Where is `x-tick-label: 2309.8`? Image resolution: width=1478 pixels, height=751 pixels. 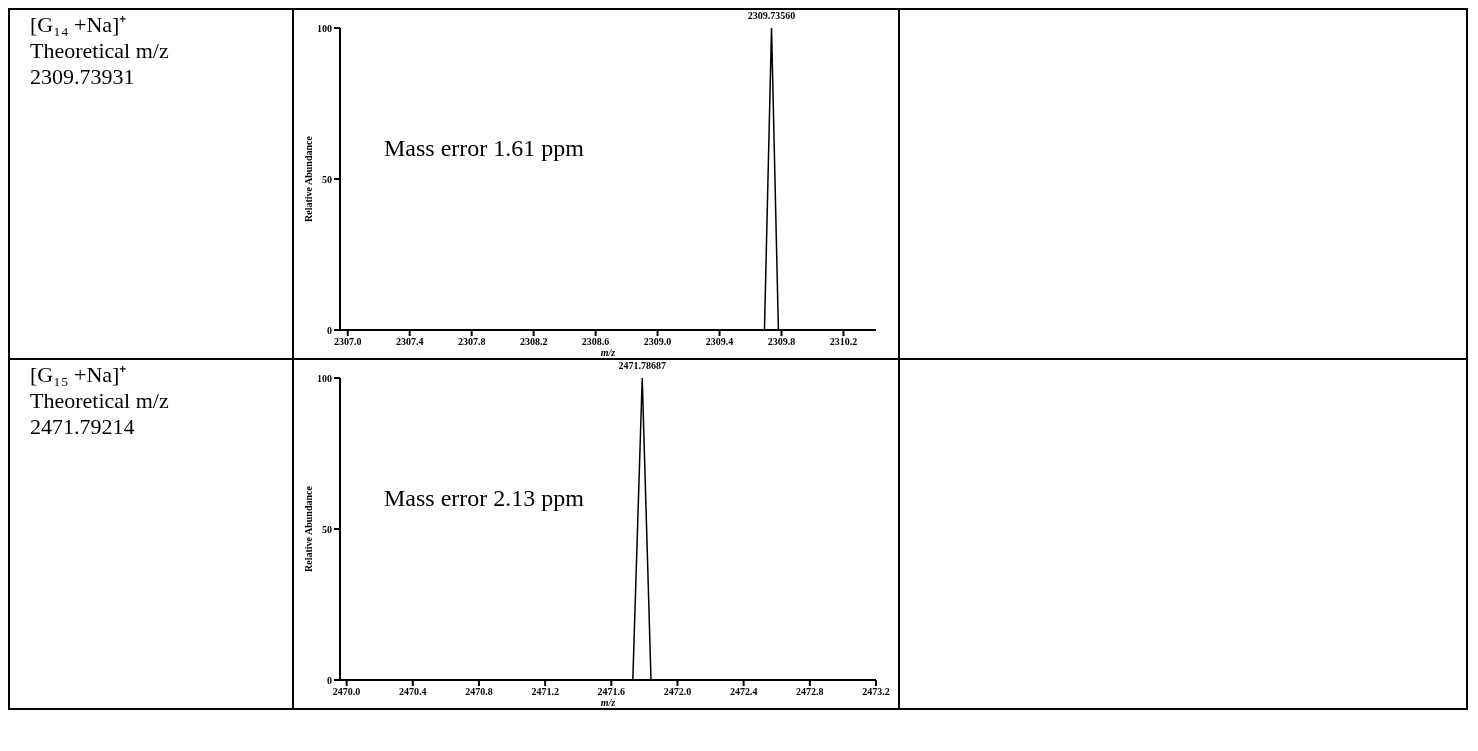
x-tick-label: 2309.8 is located at coordinates (781, 342).